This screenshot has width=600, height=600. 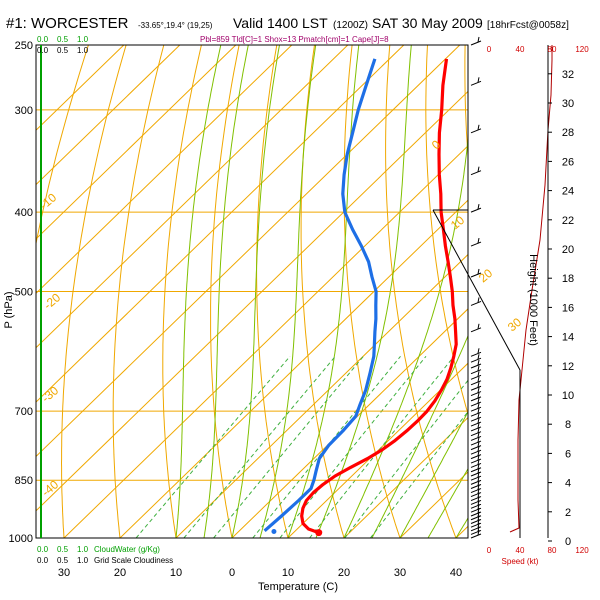 What do you see at coordinates (568, 425) in the screenshot?
I see `height-tick-8: 8` at bounding box center [568, 425].